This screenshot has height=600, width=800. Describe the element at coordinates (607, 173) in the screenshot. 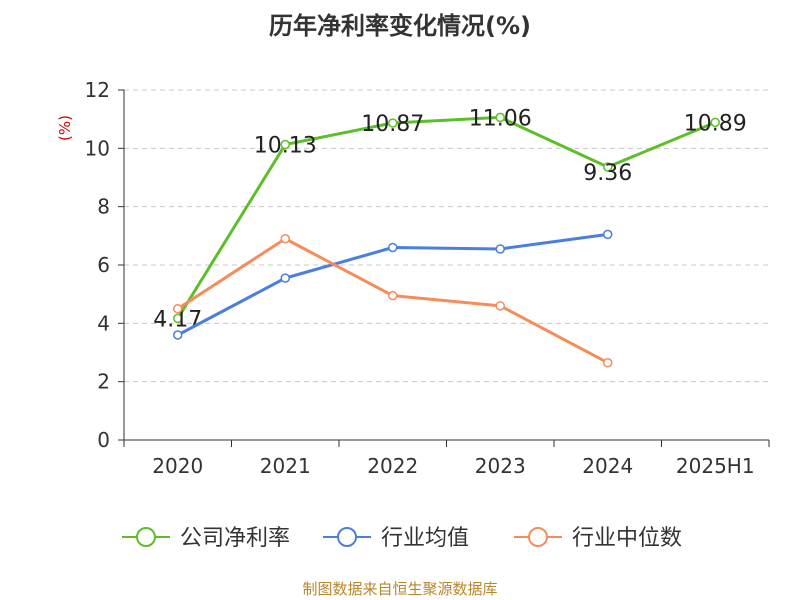

I see `data-label: 9.36` at that location.